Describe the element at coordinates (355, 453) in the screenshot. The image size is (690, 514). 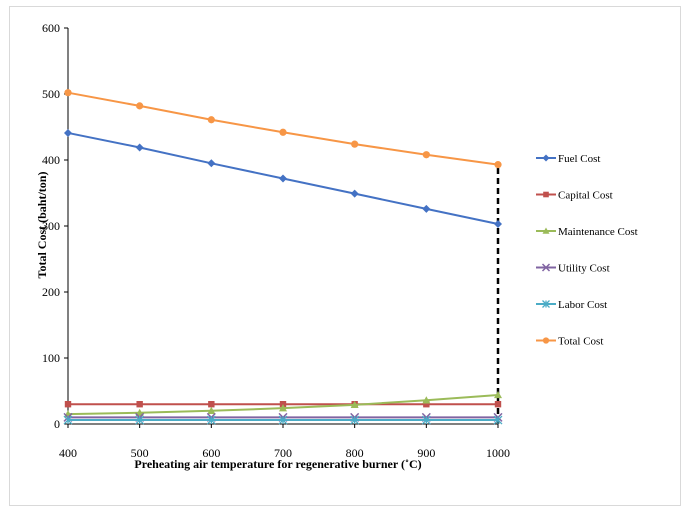
I see `x-tick-label: 800` at that location.